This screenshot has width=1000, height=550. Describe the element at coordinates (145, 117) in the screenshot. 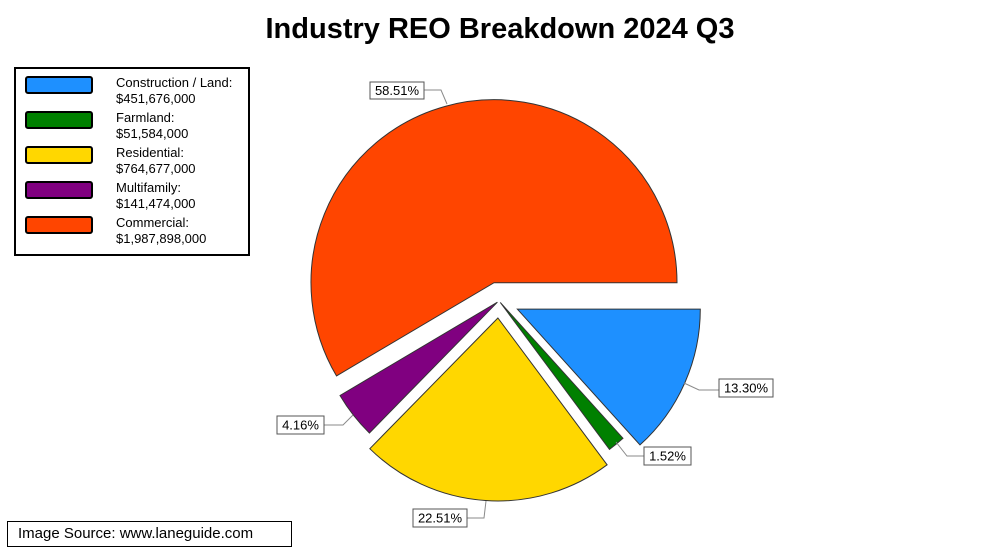

I see `legend-label: Farmland:` at that location.